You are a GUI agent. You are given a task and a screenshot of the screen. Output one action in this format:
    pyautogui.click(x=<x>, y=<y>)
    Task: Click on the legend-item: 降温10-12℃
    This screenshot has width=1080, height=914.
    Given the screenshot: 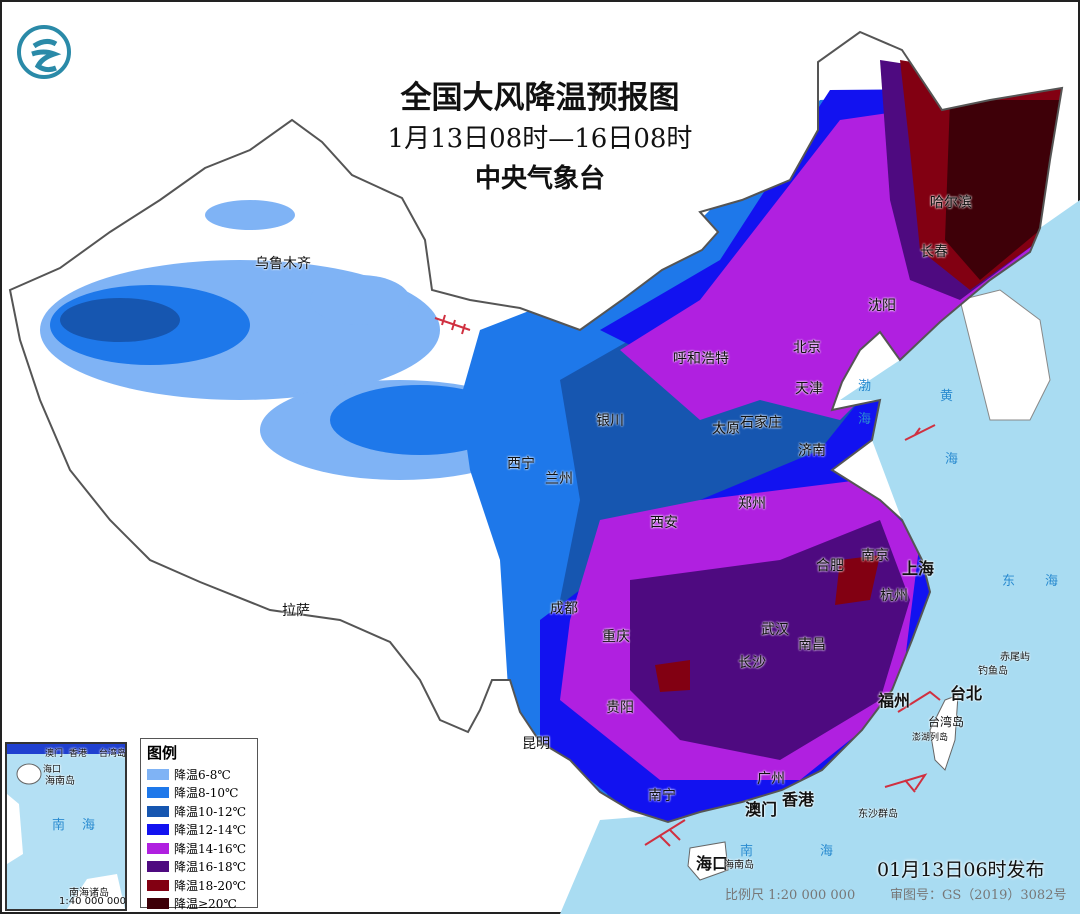 What is the action you would take?
    pyautogui.click(x=202, y=811)
    